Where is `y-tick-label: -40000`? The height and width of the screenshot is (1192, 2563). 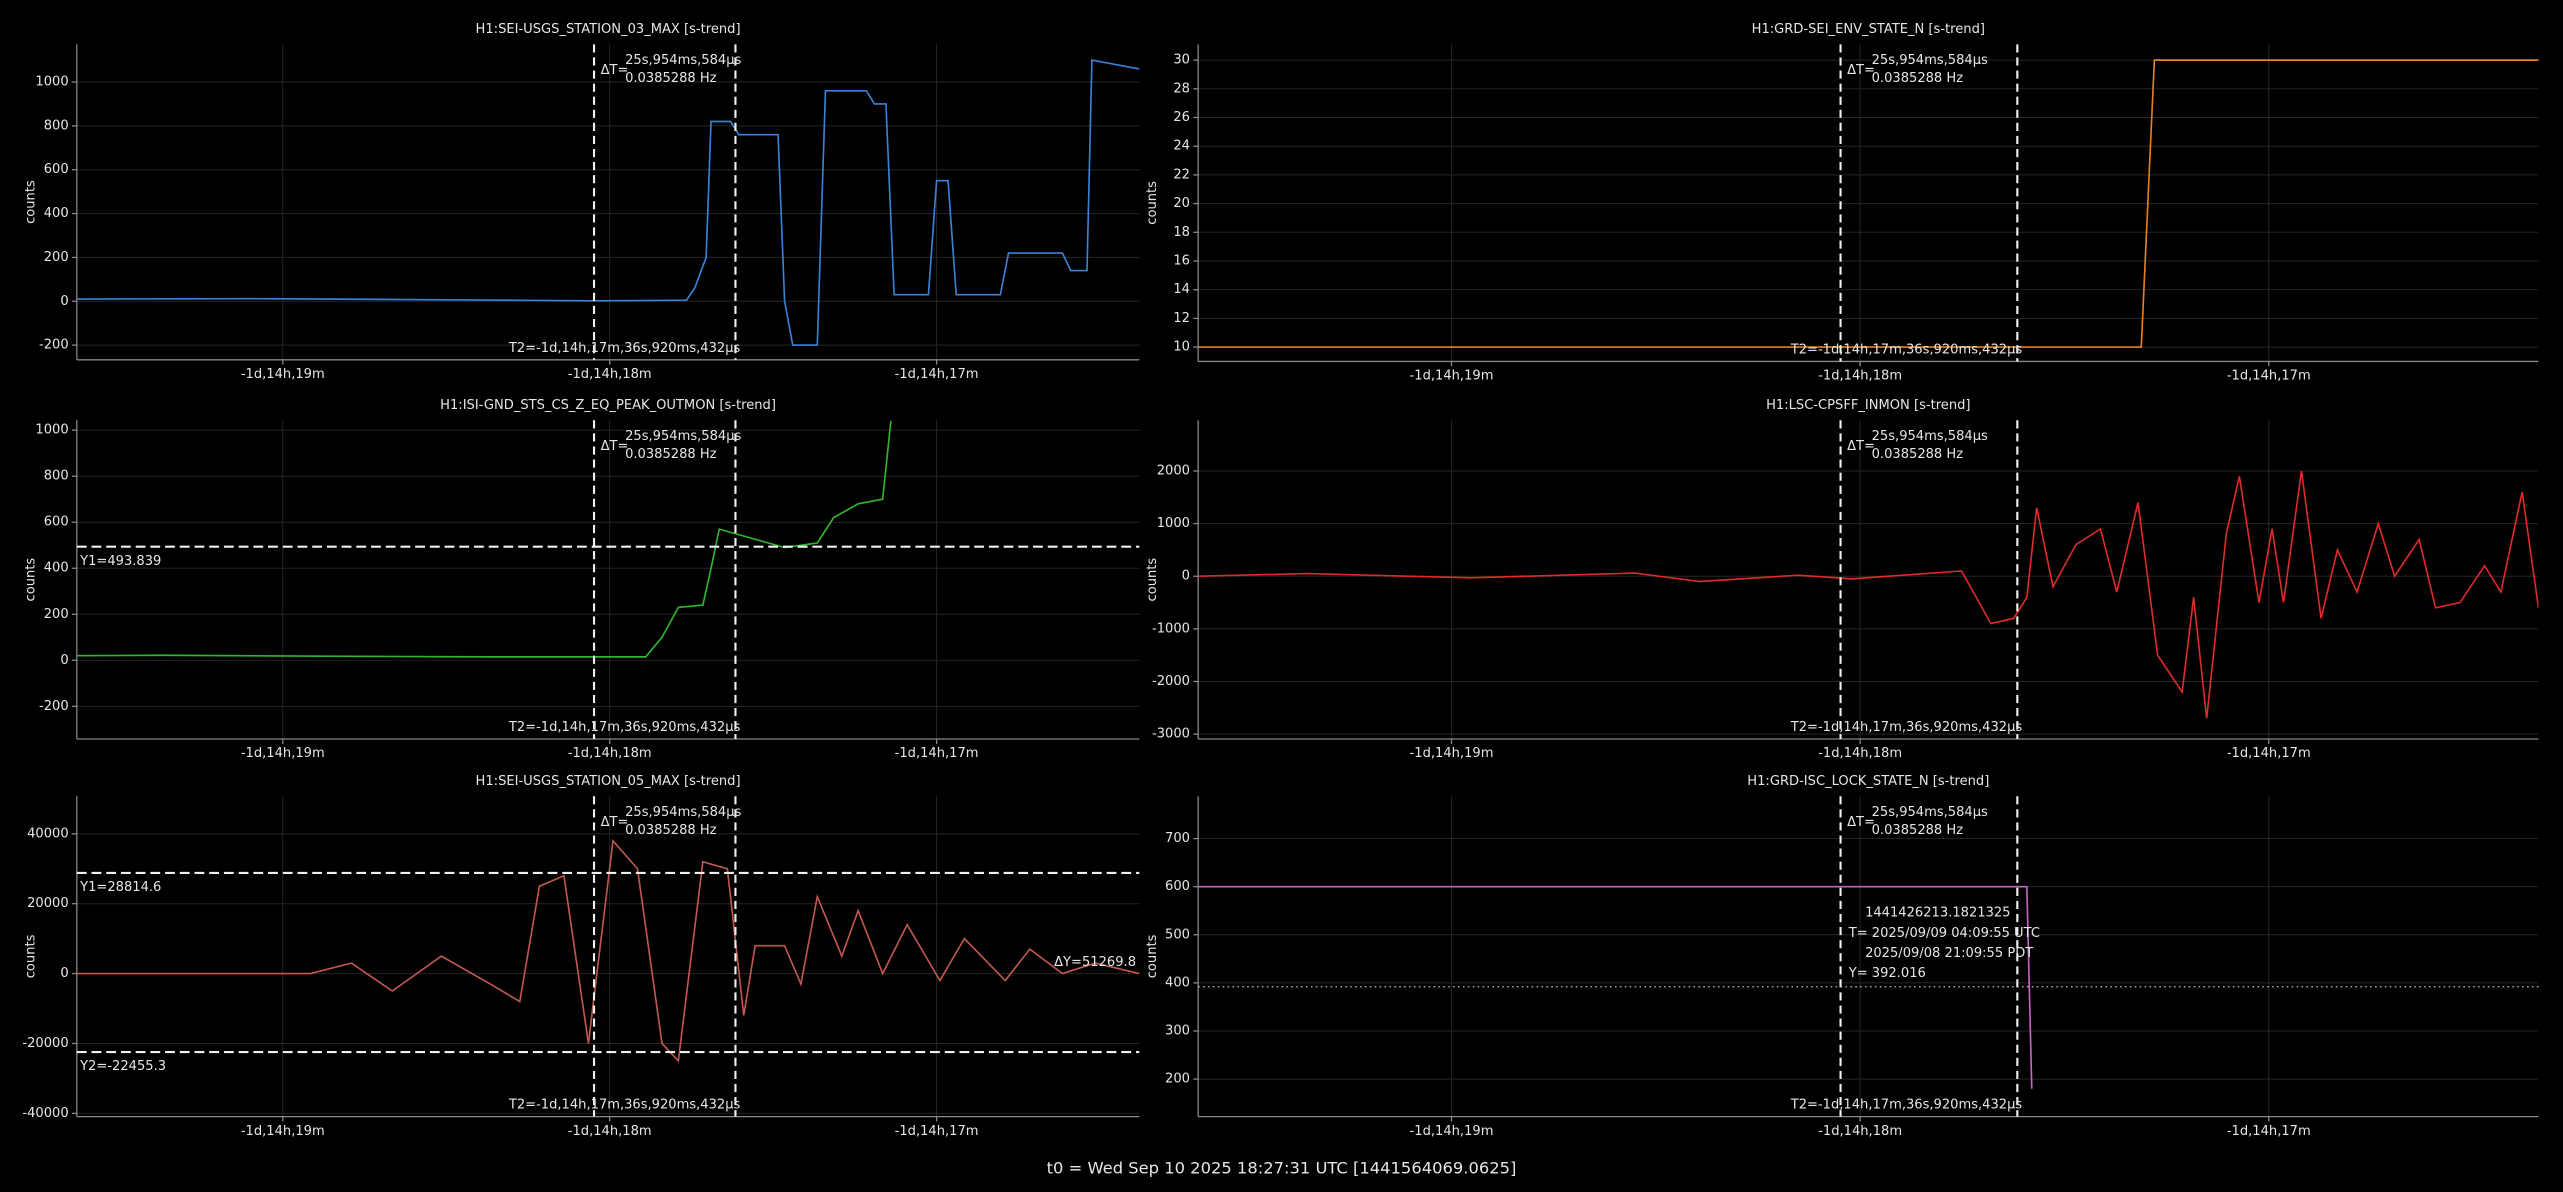
y-tick-label: -40000 is located at coordinates (45, 1113).